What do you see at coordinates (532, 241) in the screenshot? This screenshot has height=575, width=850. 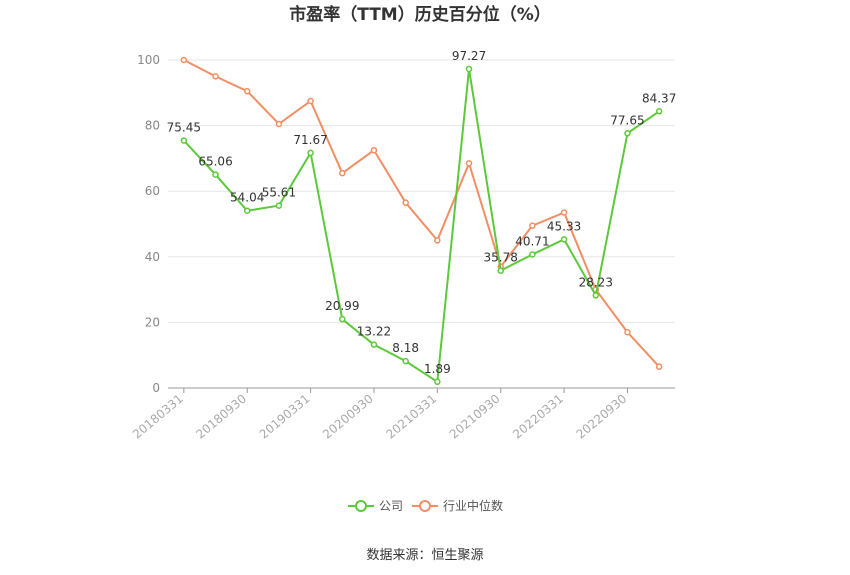 I see `data-label: 40.71` at bounding box center [532, 241].